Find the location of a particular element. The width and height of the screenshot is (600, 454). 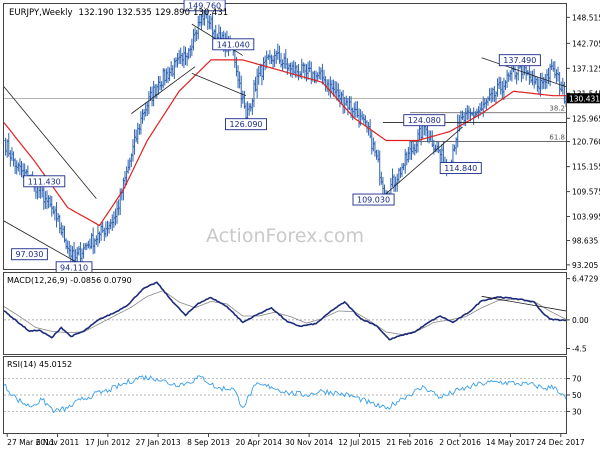

macd-y-tick-label: -4.5 is located at coordinates (579, 349).